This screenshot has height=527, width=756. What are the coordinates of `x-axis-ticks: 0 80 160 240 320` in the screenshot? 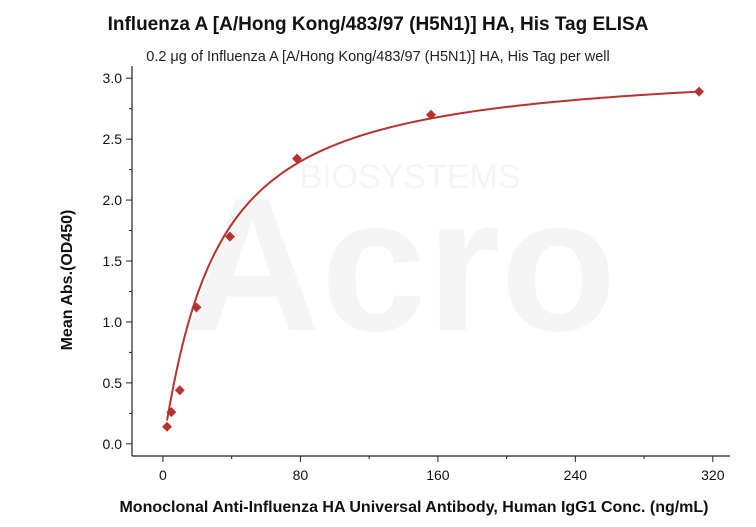 It's located at (442, 469).